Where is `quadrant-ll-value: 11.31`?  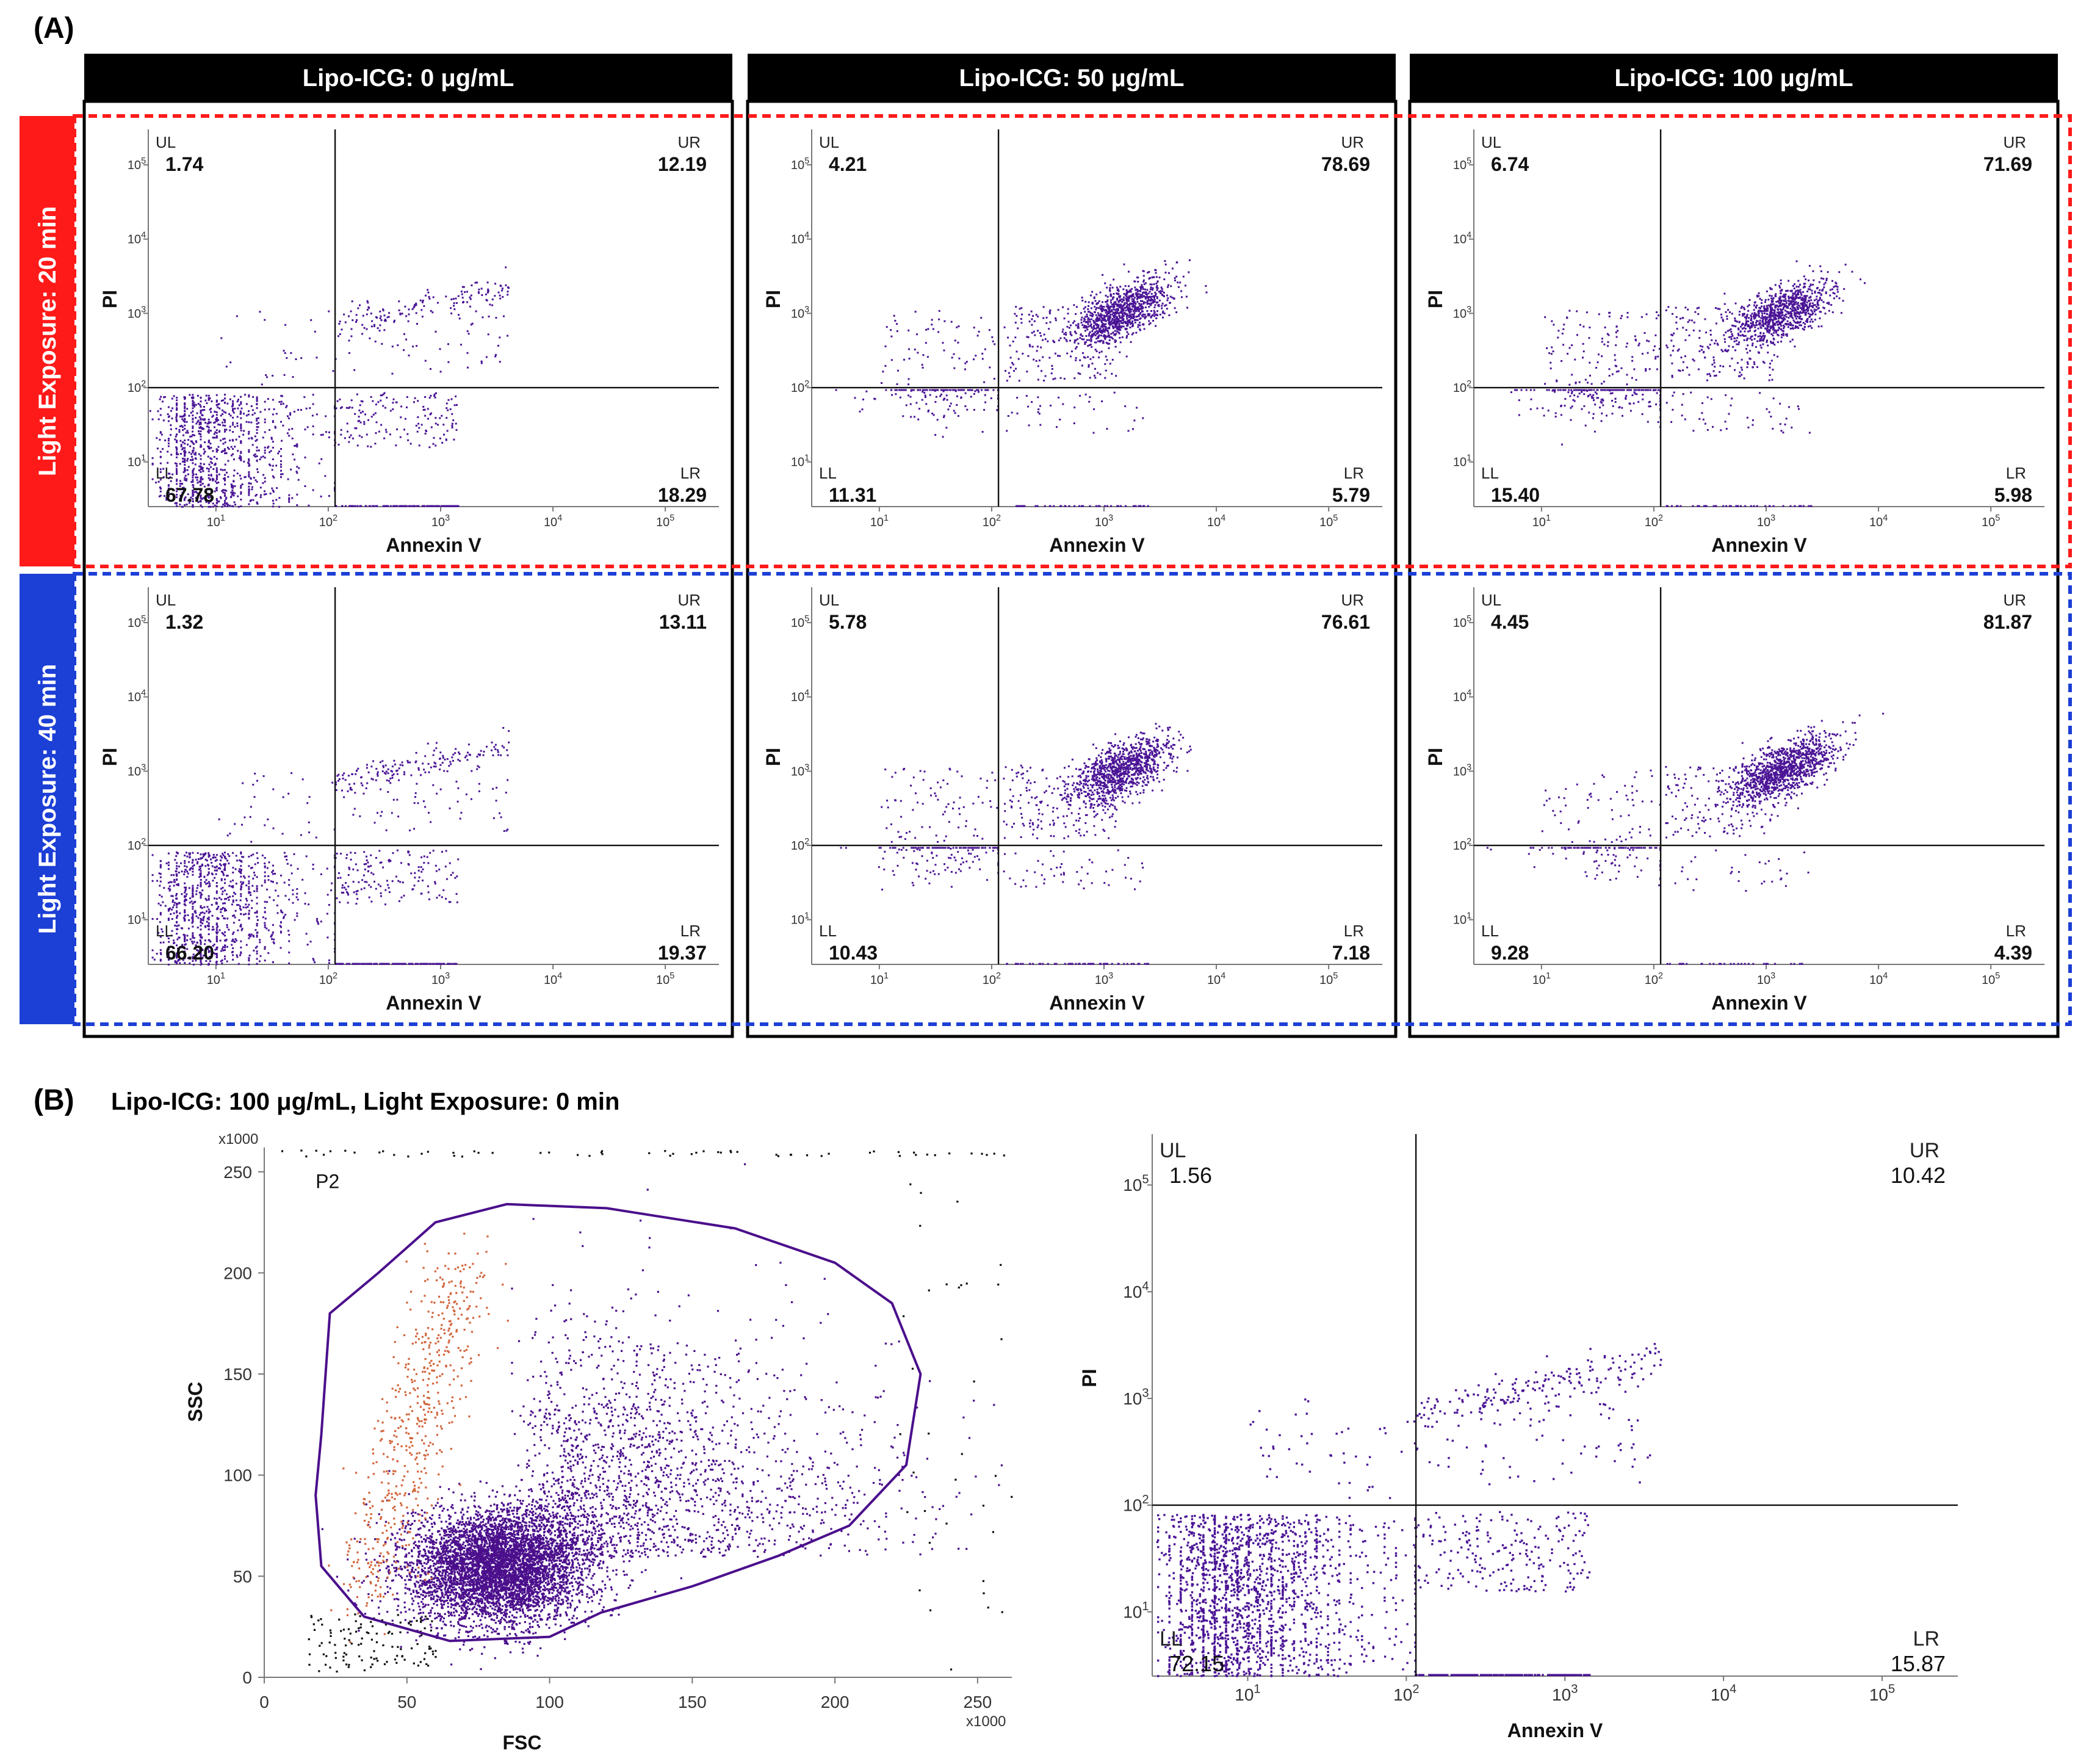 quadrant-ll-value: 11.31 is located at coordinates (853, 495).